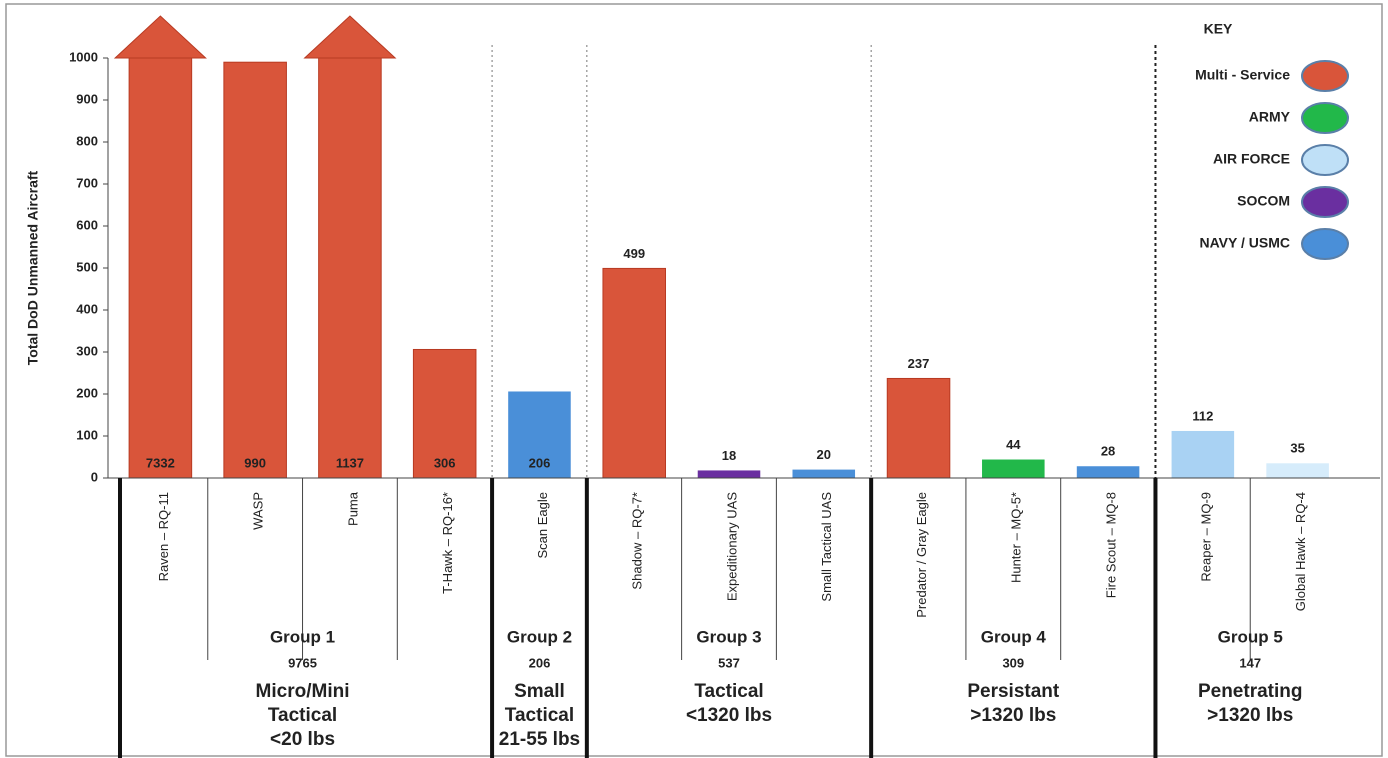 The image size is (1388, 758). What do you see at coordinates (87, 434) in the screenshot?
I see `y-tick-label: 100` at bounding box center [87, 434].